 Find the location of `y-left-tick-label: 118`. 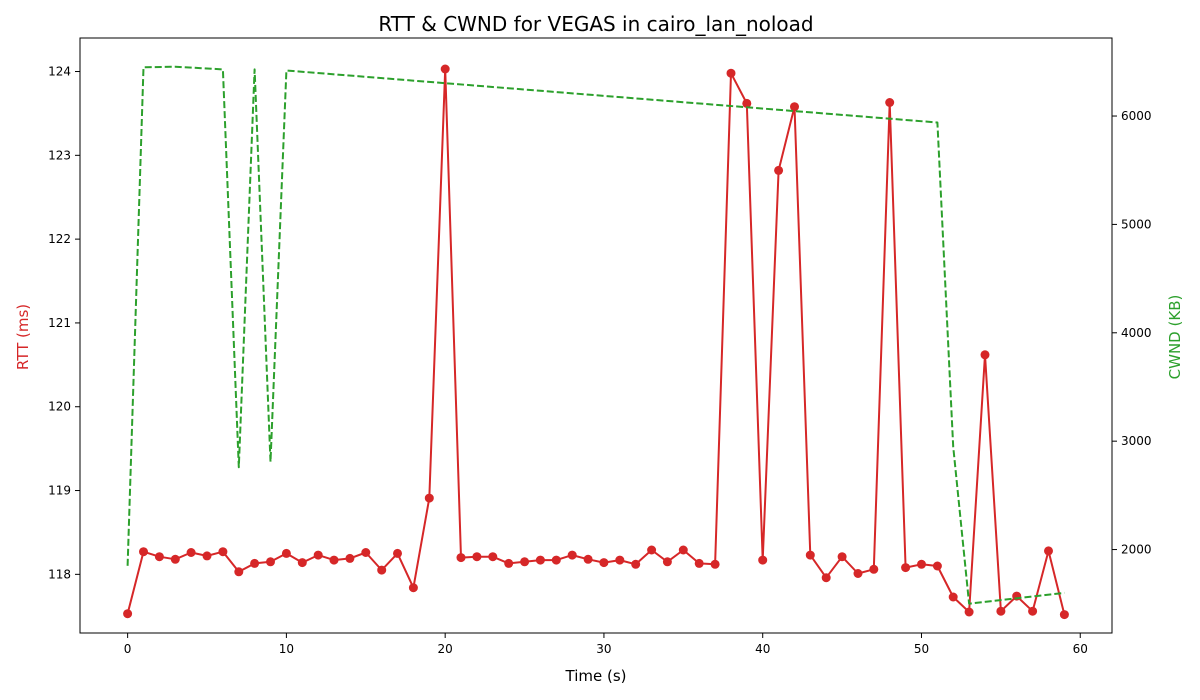

y-left-tick-label: 118 is located at coordinates (59, 574).